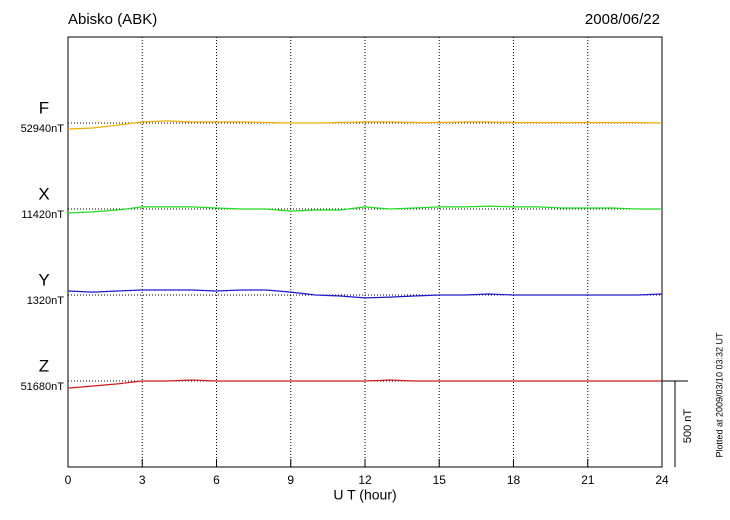 The height and width of the screenshot is (520, 730). I want to click on series-name: Z, so click(44, 365).